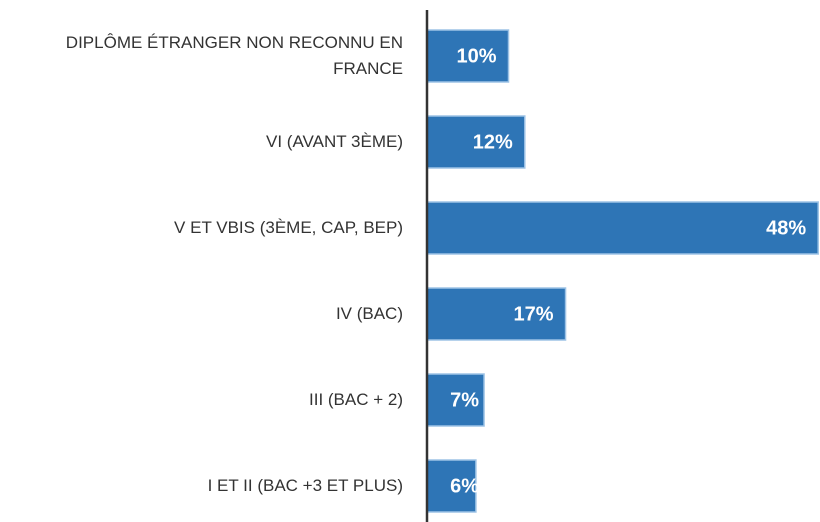  Describe the element at coordinates (369, 313) in the screenshot. I see `category-label: IV (BAC)` at that location.